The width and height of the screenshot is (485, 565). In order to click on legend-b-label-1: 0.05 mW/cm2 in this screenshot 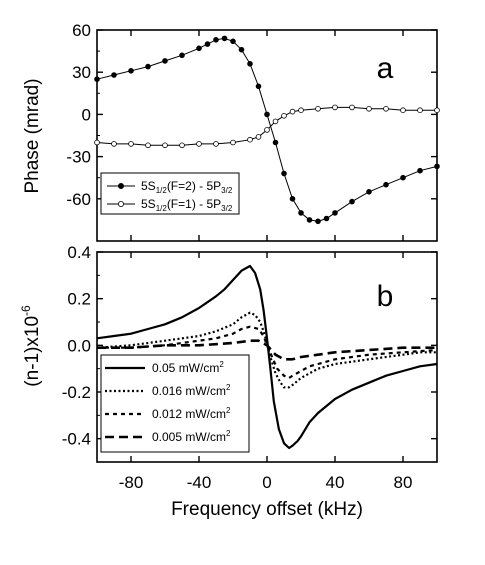, I will do `click(188, 367)`.